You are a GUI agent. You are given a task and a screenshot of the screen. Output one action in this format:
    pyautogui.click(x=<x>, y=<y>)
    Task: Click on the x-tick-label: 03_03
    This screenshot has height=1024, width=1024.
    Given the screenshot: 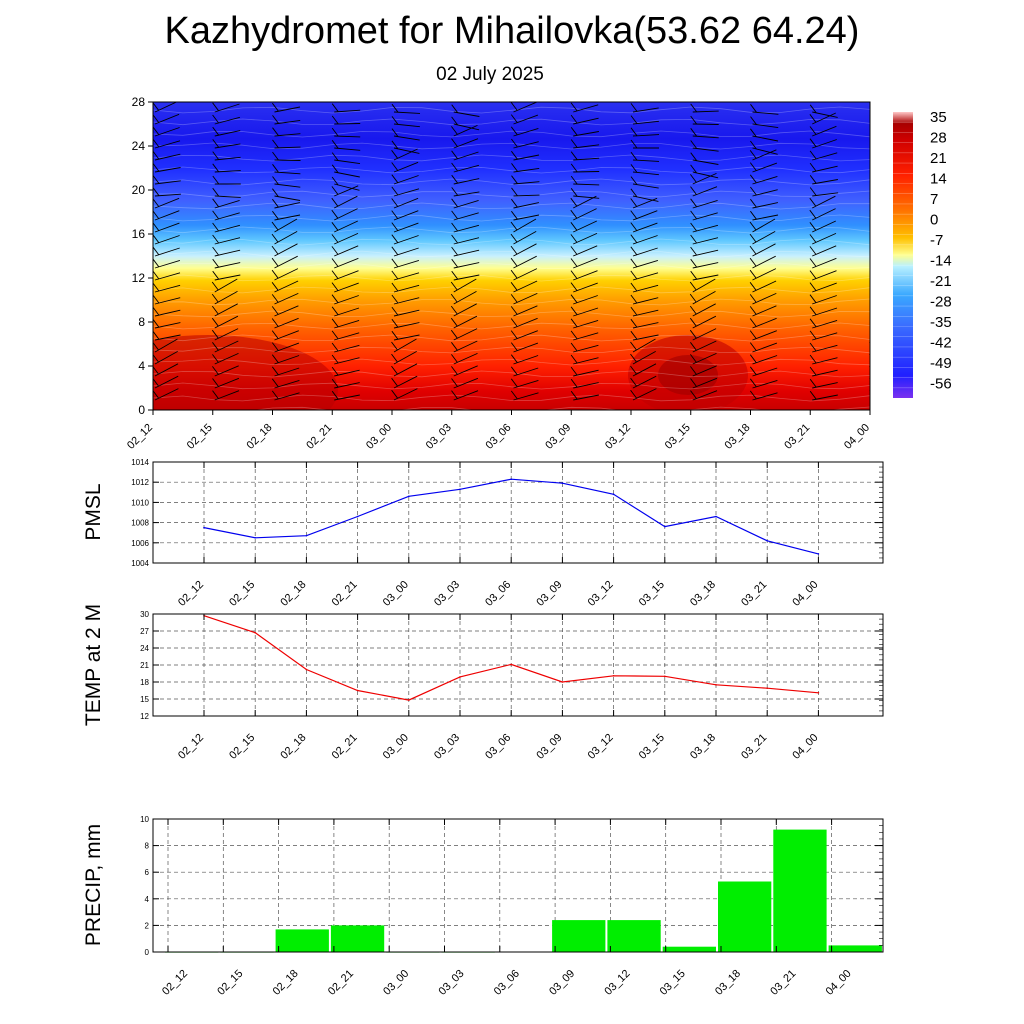 What is the action you would take?
    pyautogui.click(x=439, y=437)
    